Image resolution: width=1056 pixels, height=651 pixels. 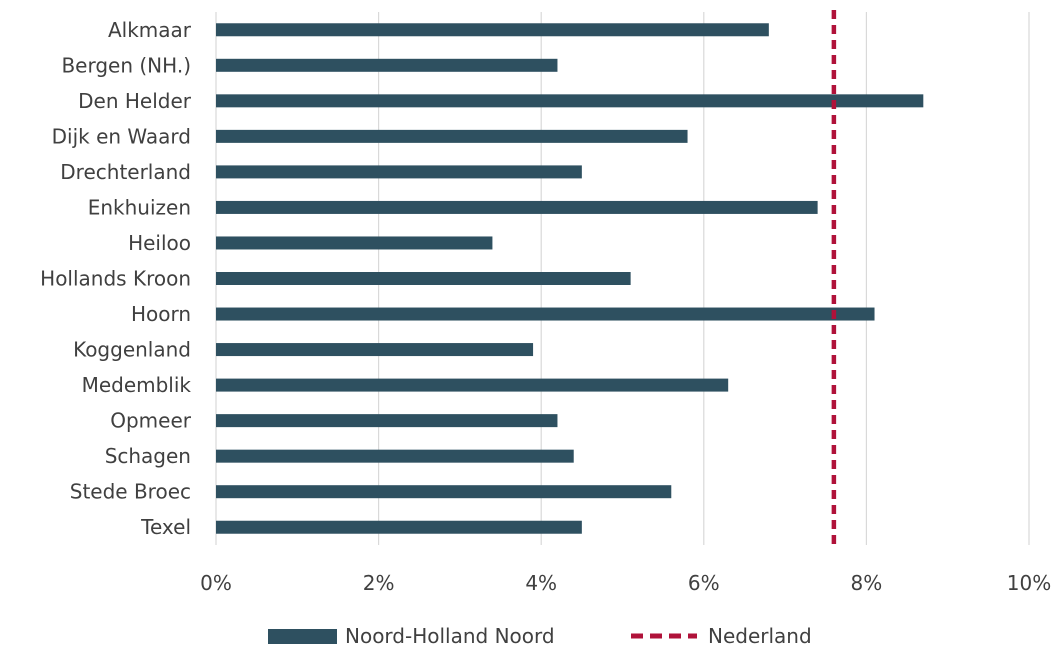 What do you see at coordinates (1029, 583) in the screenshot?
I see `x-tick-label: 10%` at bounding box center [1029, 583].